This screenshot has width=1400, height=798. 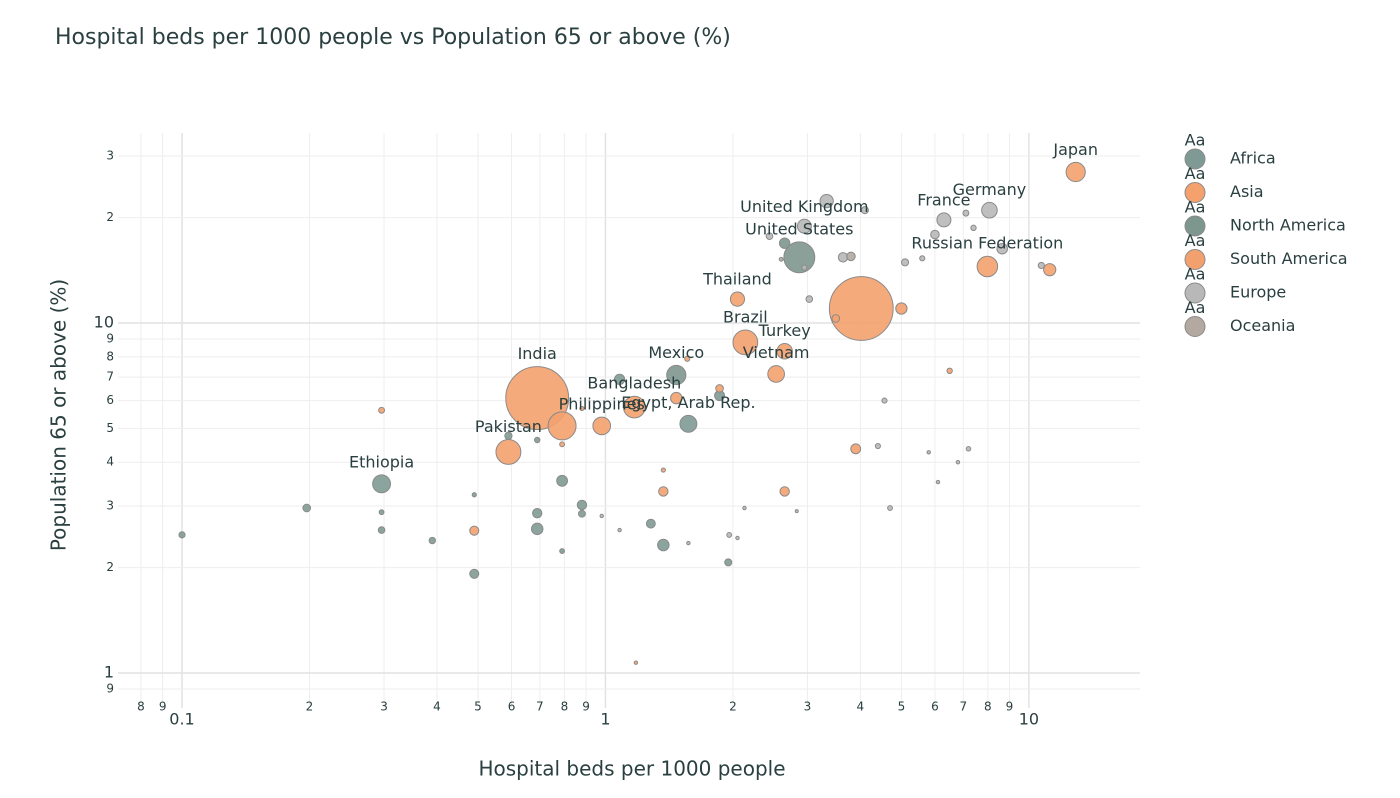 What do you see at coordinates (109, 671) in the screenshot?
I see `y-tick-label: 1` at bounding box center [109, 671].